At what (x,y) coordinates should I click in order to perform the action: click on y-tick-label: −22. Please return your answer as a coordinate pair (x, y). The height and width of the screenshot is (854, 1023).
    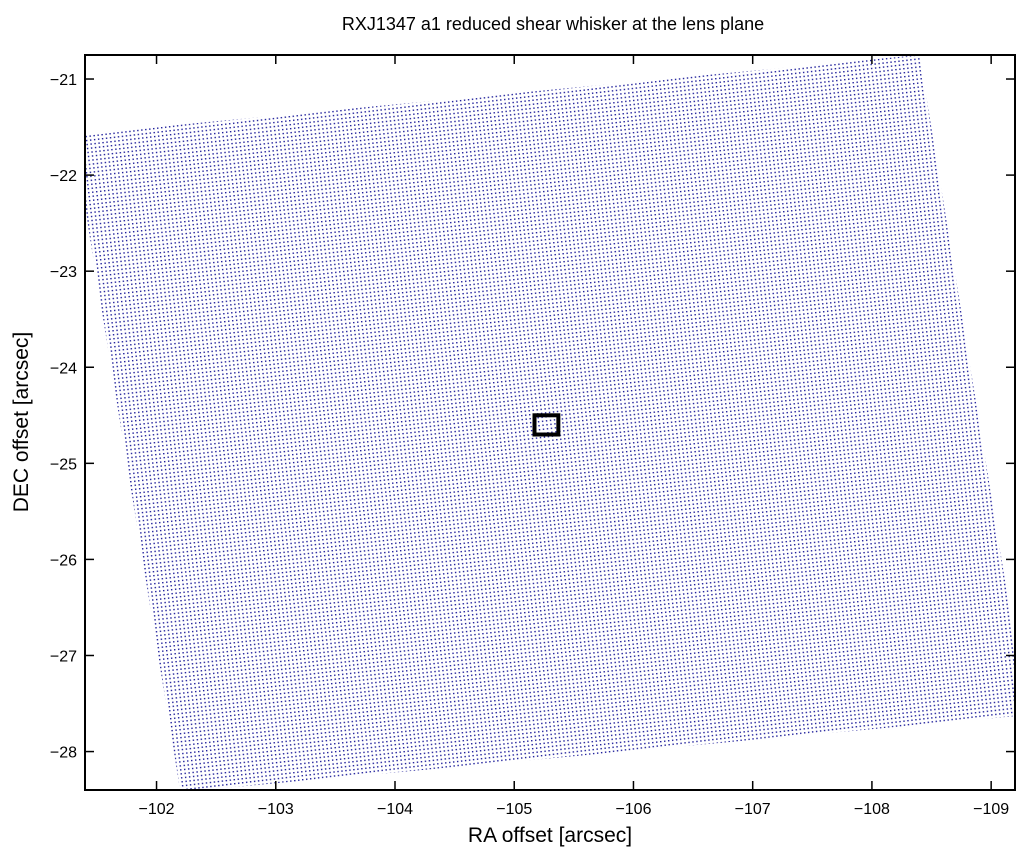
    Looking at the image, I should click on (63, 176).